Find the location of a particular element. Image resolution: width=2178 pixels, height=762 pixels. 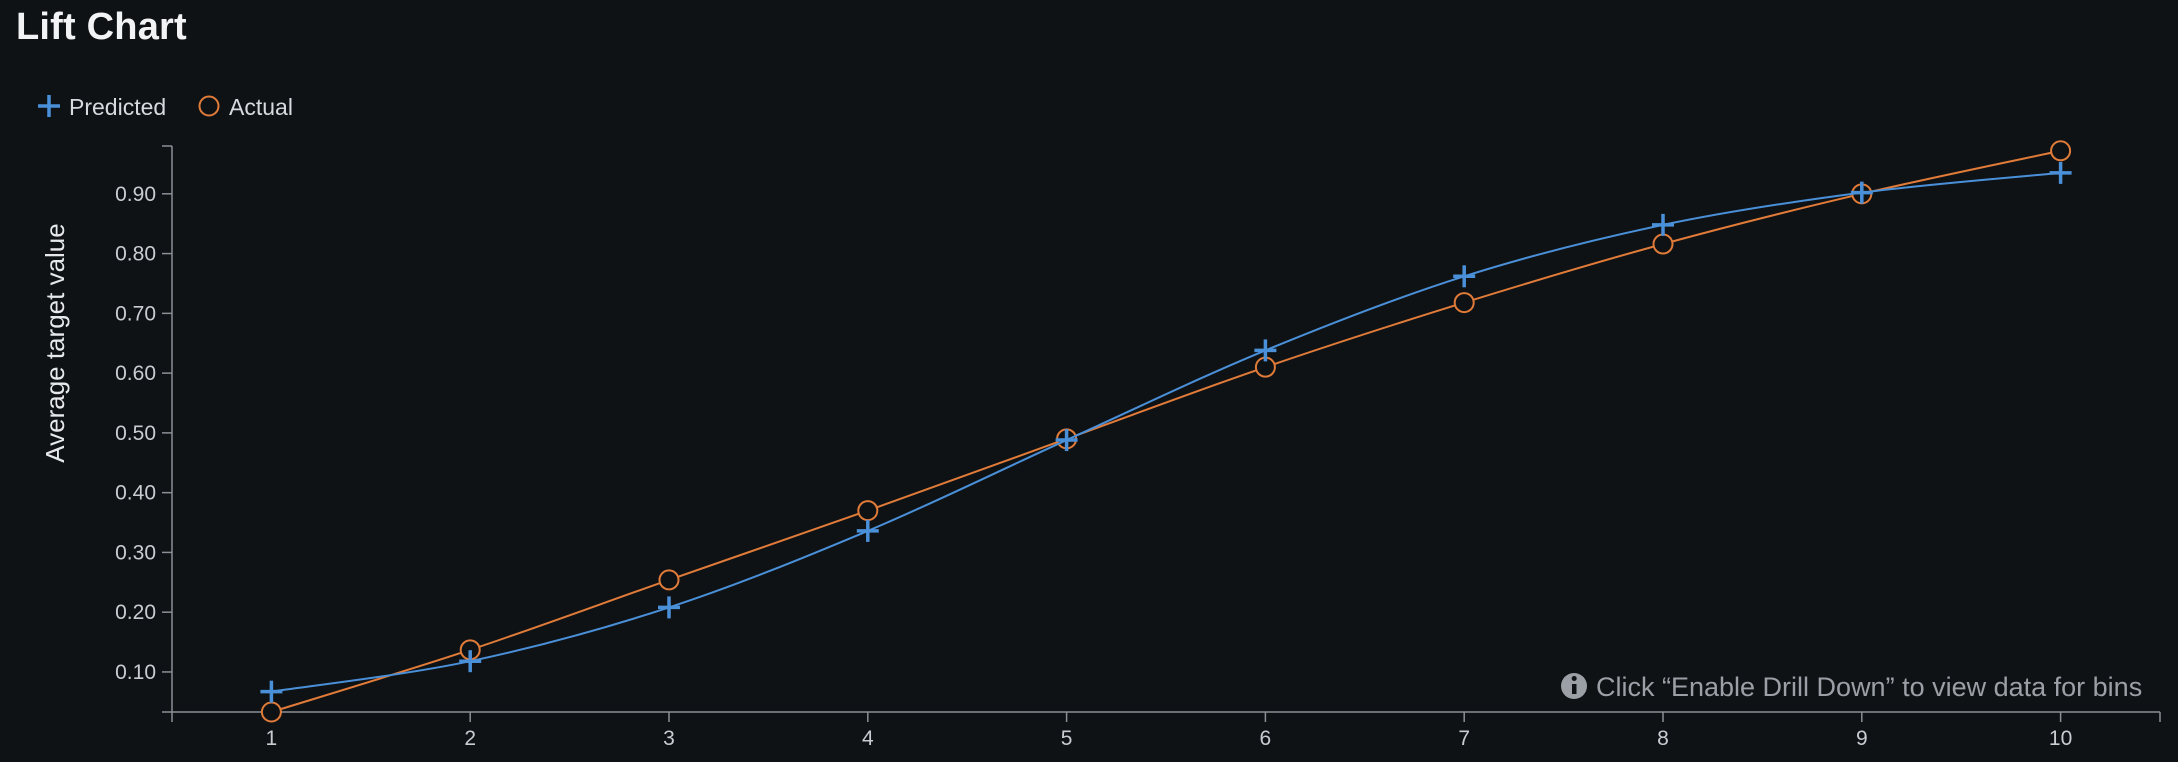

y-tick-label: 0.10 is located at coordinates (135, 672).